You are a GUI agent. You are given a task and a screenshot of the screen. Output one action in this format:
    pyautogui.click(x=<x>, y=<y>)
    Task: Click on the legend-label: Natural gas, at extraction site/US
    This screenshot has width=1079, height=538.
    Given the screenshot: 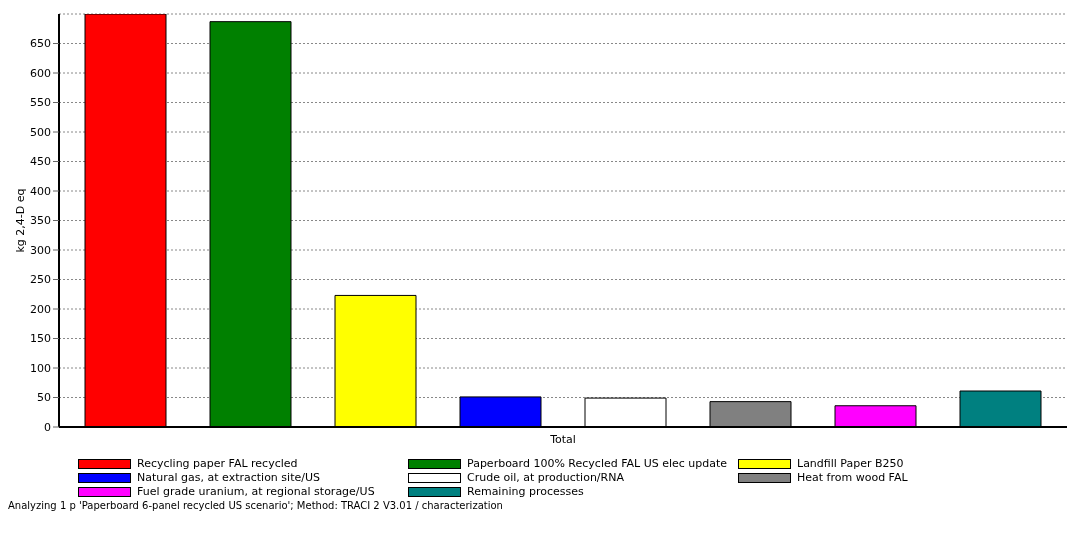 What is the action you would take?
    pyautogui.click(x=228, y=477)
    